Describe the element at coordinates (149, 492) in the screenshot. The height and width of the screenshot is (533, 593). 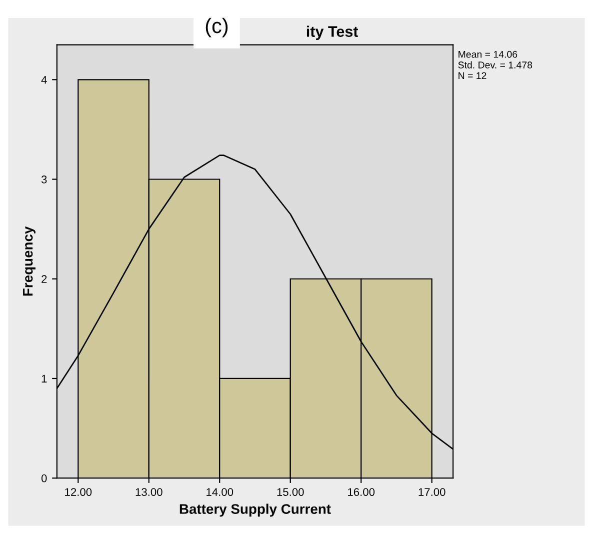
I see `x-tick-label: 13.00` at that location.